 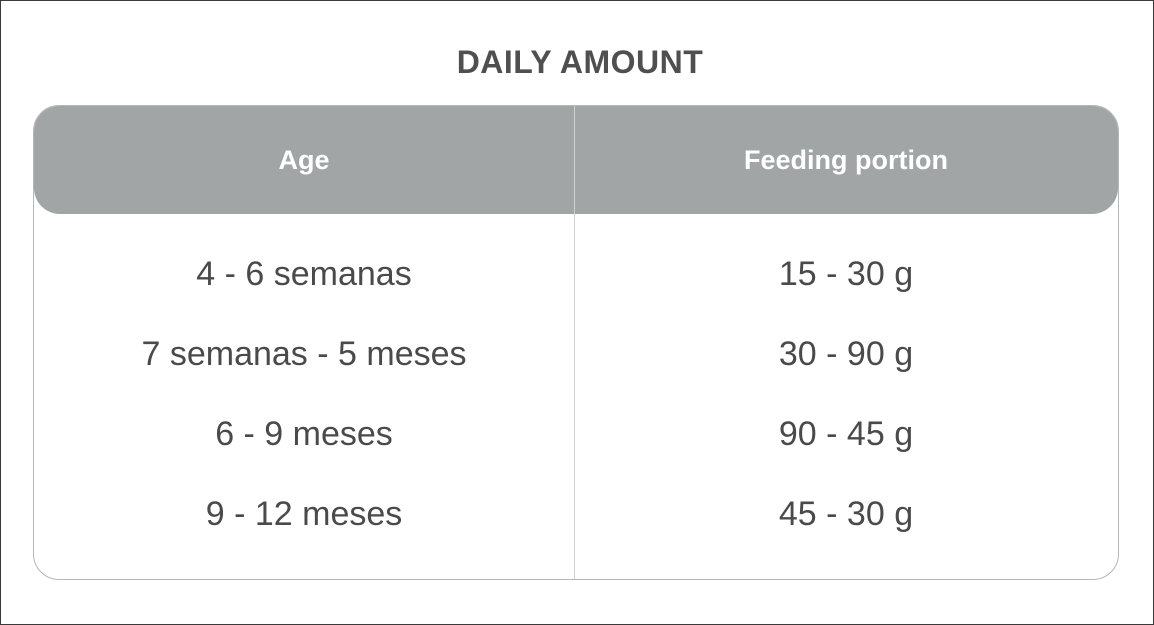 I want to click on portion-cell: 15 - 30 g, so click(x=846, y=274).